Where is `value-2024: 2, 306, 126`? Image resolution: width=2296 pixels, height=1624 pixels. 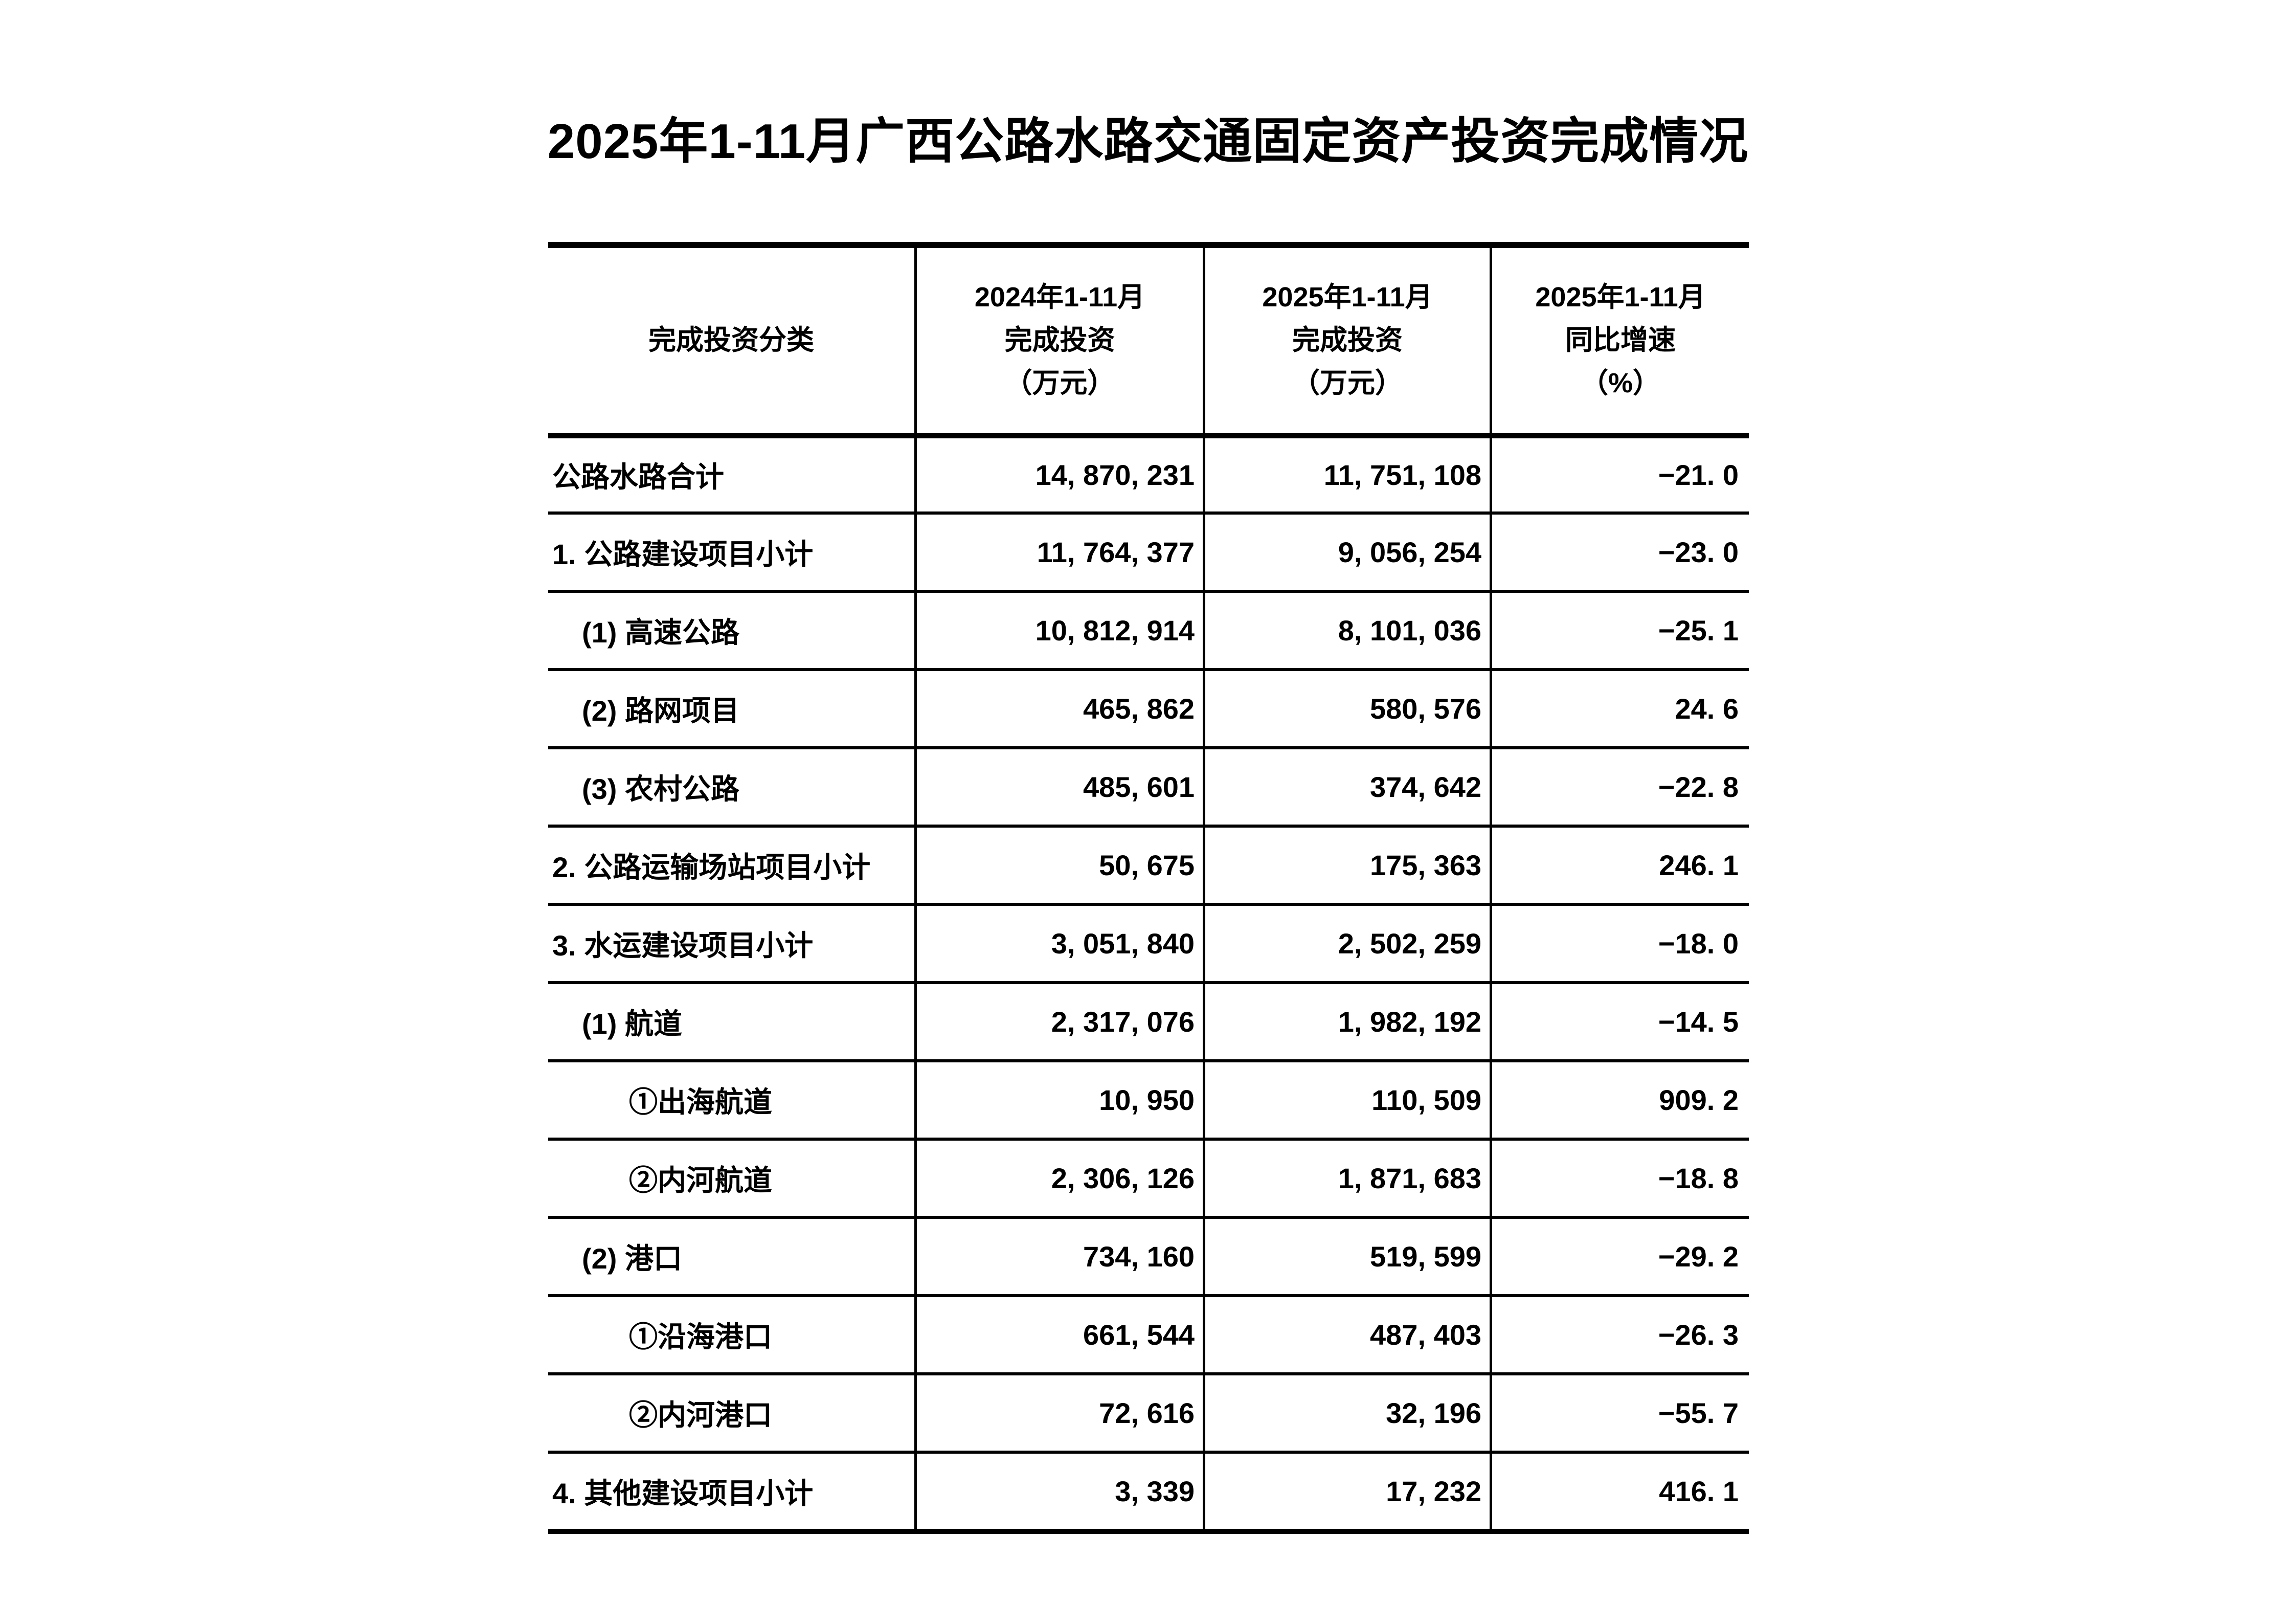
value-2024: 2, 306, 126 is located at coordinates (1058, 1177).